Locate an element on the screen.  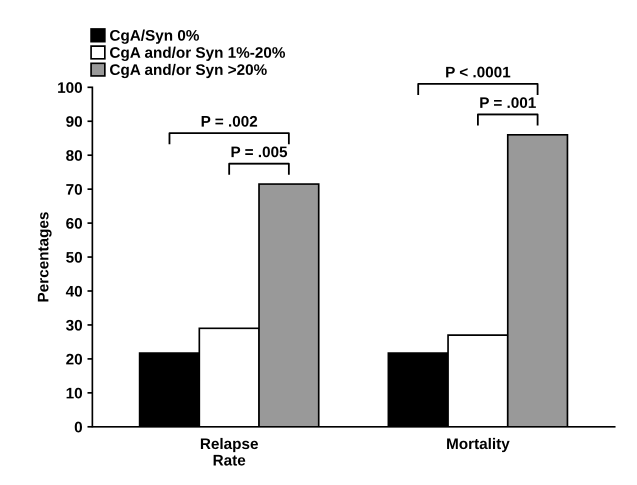
x-tick-label: Mortality is located at coordinates (478, 445).